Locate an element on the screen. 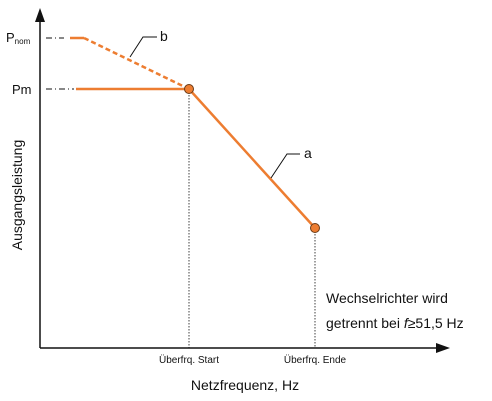  curve-a-slope is located at coordinates (252, 158).